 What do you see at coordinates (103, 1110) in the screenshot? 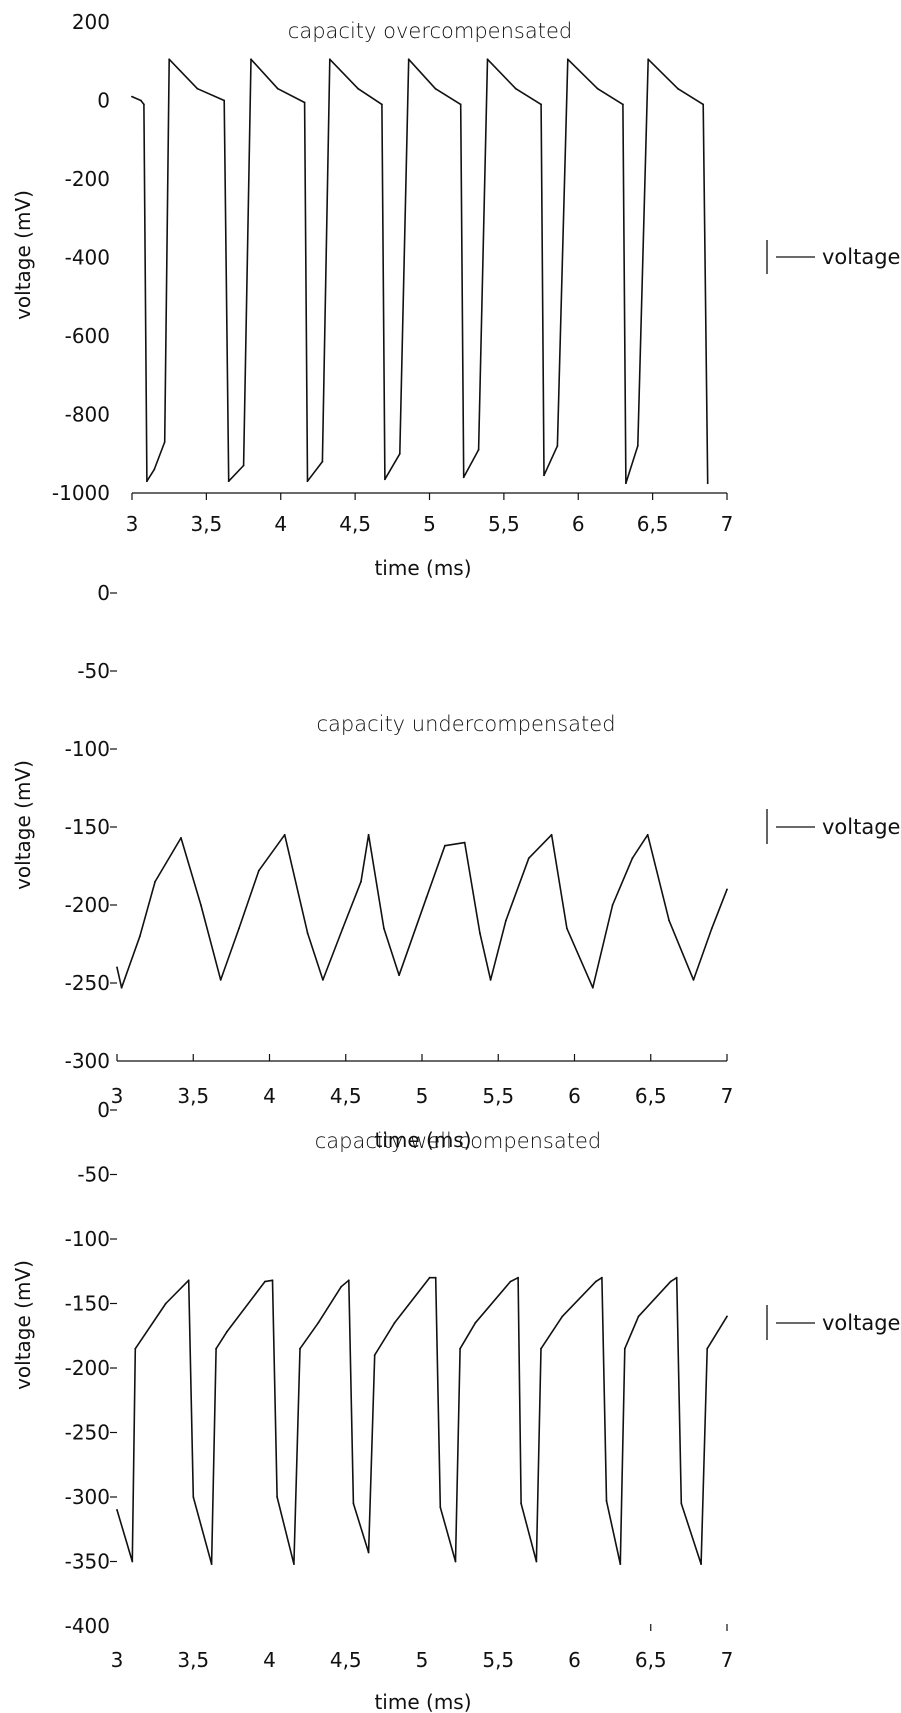
I see `y-tick-label: 0` at bounding box center [103, 1110].